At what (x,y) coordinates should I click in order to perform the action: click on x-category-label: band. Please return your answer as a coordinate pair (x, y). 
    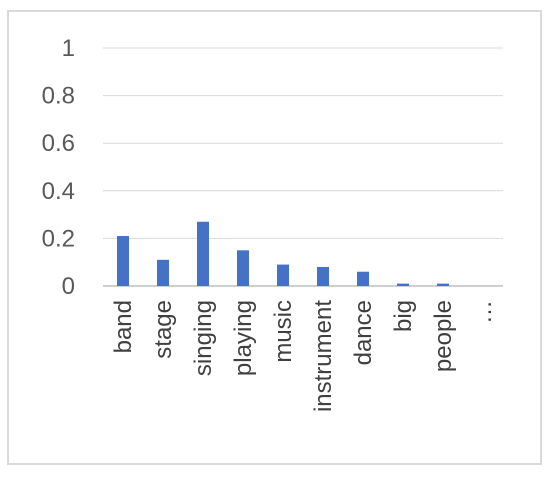
    Looking at the image, I should click on (123, 326).